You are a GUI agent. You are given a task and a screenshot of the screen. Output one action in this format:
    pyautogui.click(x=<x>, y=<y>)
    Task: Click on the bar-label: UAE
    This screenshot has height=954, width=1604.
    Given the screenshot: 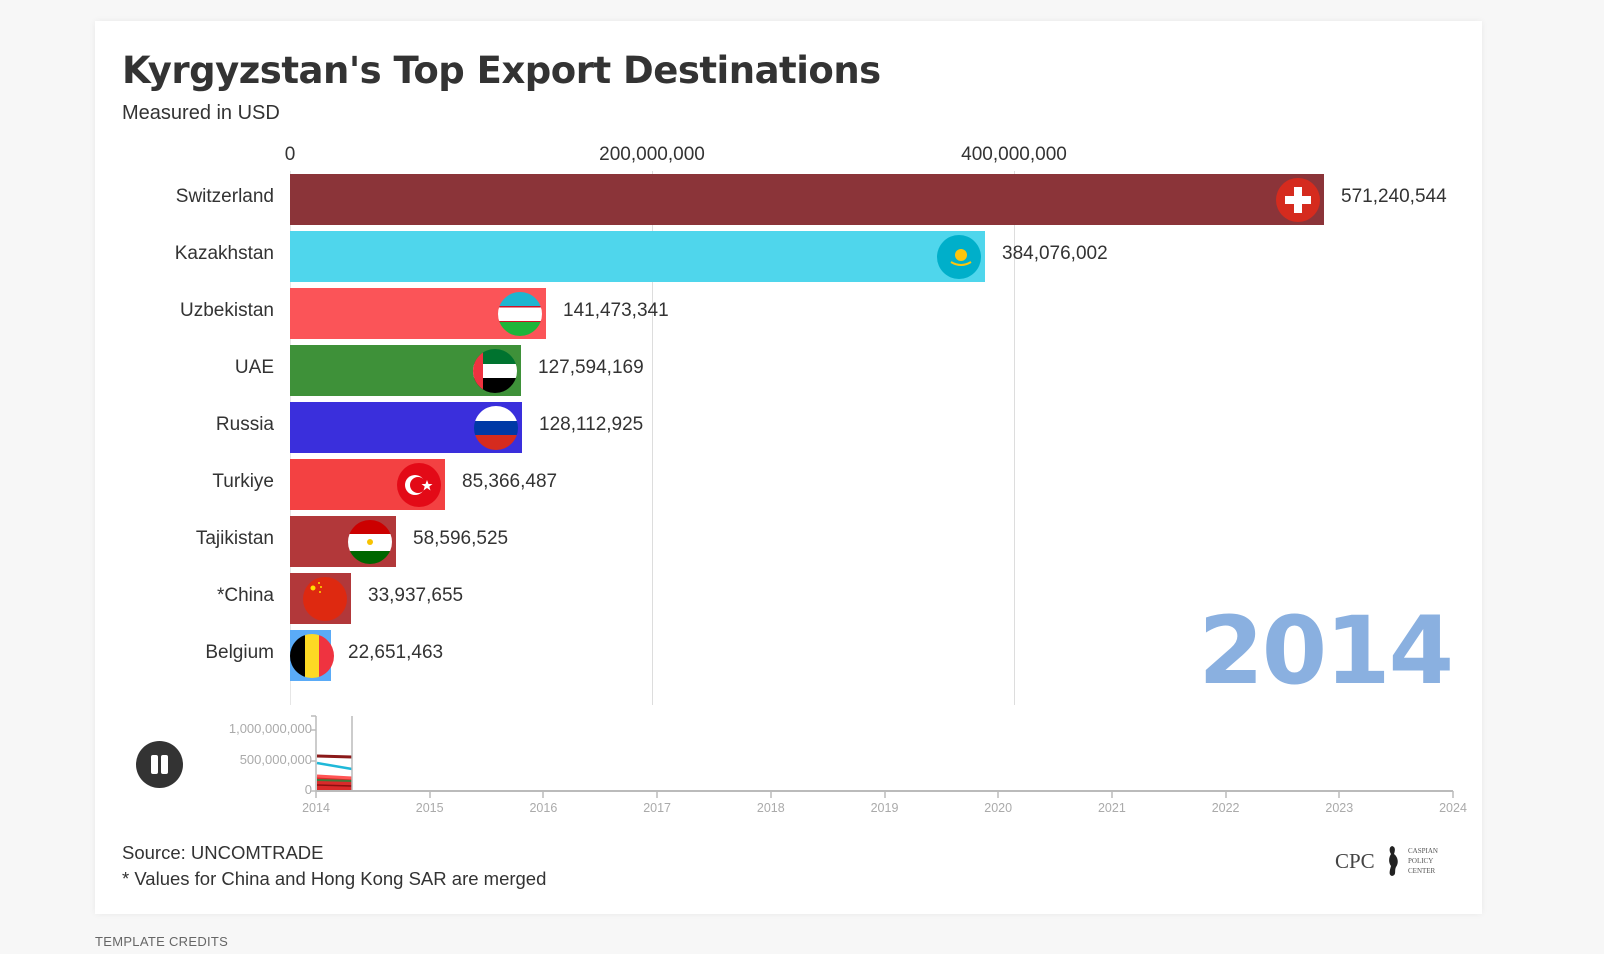 What is the action you would take?
    pyautogui.click(x=254, y=367)
    